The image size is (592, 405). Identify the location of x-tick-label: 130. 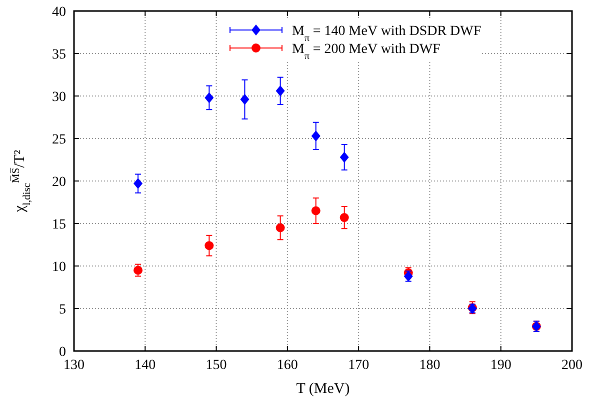
(74, 365).